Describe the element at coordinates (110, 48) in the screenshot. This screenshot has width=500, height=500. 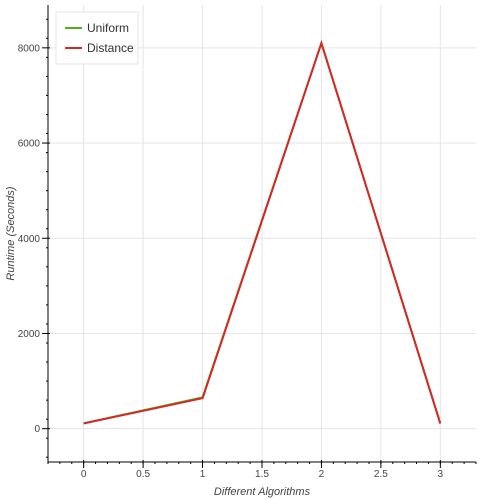
I see `legend-label-distance: Distance` at that location.